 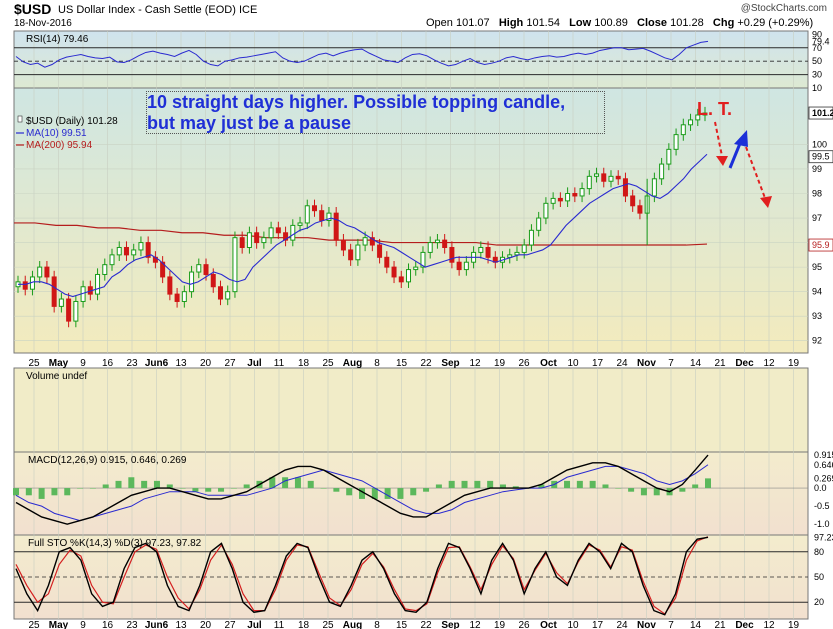 What do you see at coordinates (720, 363) in the screenshot?
I see `x-tick-label: 21` at bounding box center [720, 363].